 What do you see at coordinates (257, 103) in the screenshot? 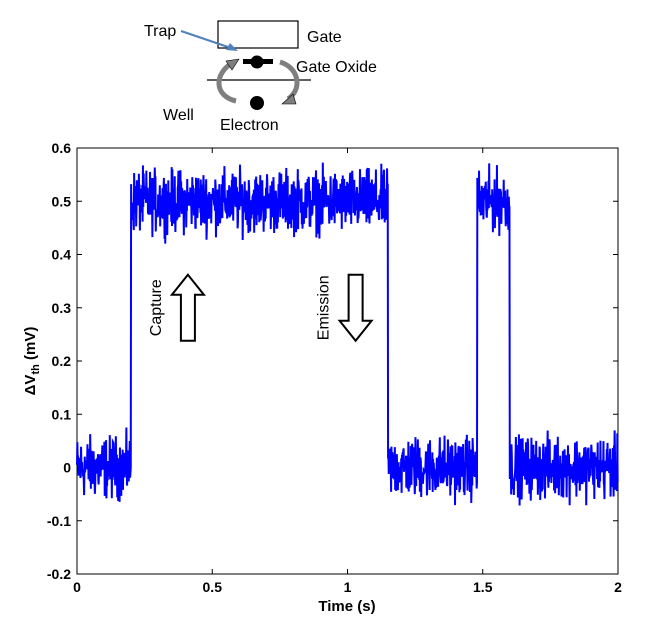
I see `electron-dot` at bounding box center [257, 103].